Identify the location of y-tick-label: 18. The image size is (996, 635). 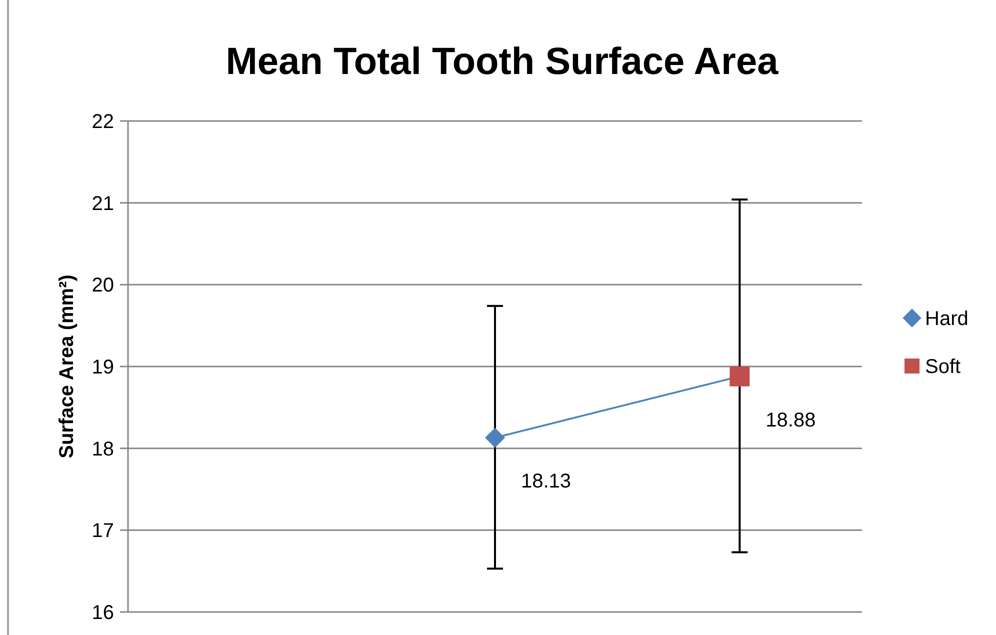
(103, 449).